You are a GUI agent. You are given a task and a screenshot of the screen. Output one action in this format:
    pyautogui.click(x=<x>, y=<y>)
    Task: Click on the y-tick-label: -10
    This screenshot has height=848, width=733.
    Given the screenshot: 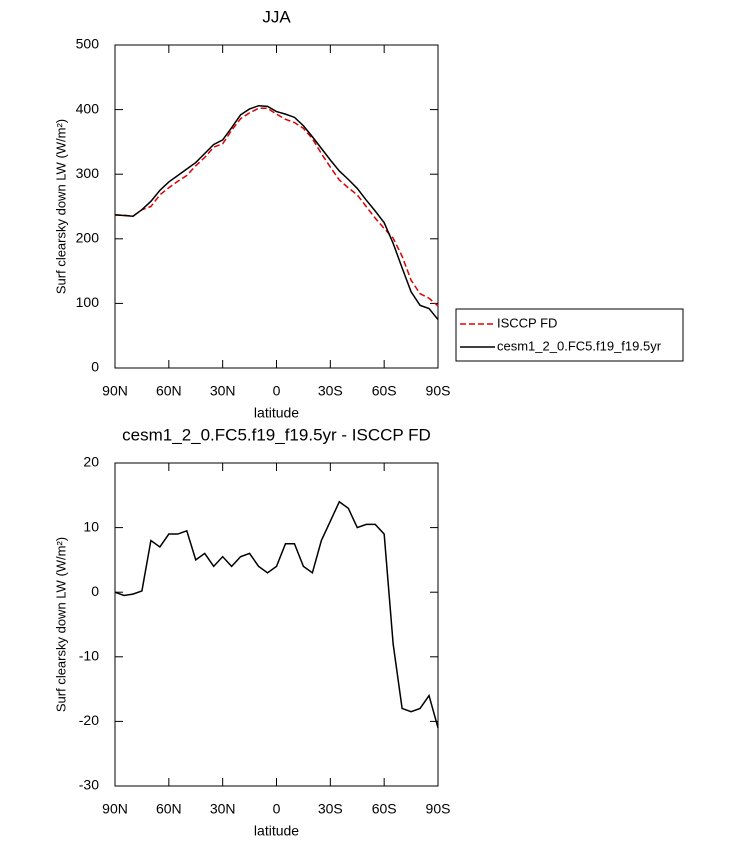 What is the action you would take?
    pyautogui.click(x=89, y=656)
    